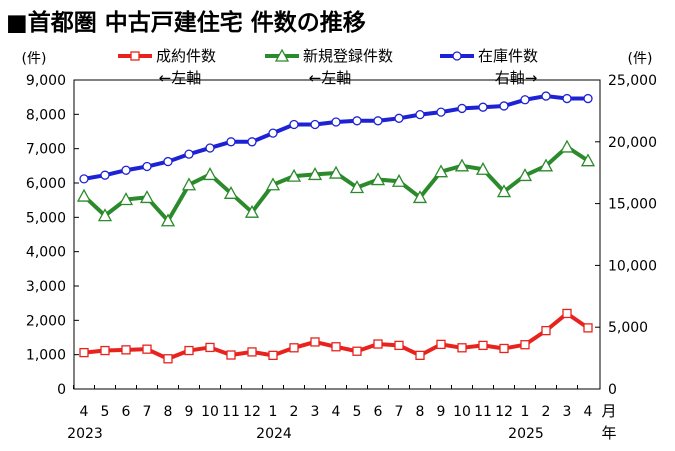 The image size is (675, 451). Describe the element at coordinates (34, 59) in the screenshot. I see `left-axis-unit: (件)` at that location.